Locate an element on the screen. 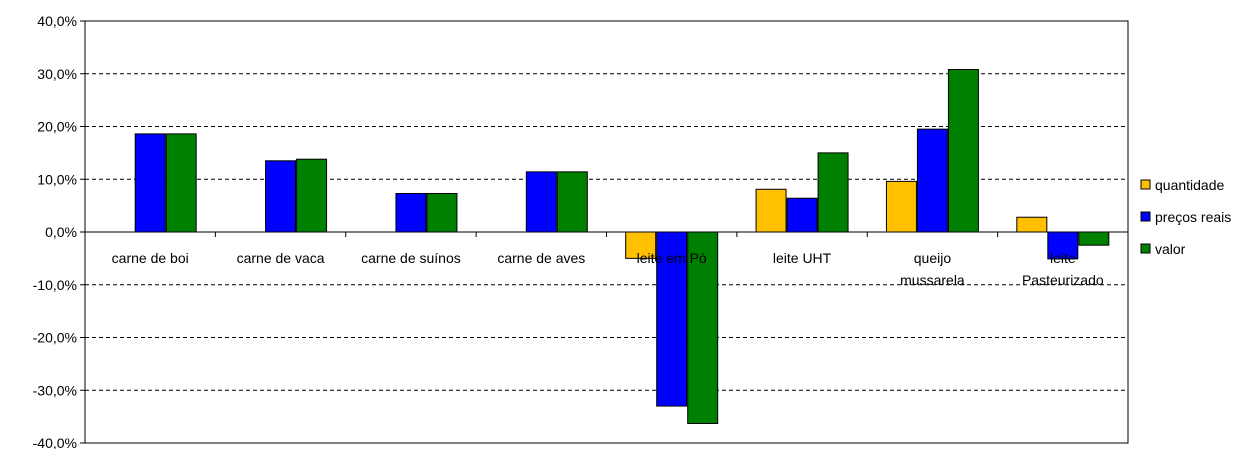 The image size is (1251, 449). y-tick-label: 30,0% is located at coordinates (57, 74).